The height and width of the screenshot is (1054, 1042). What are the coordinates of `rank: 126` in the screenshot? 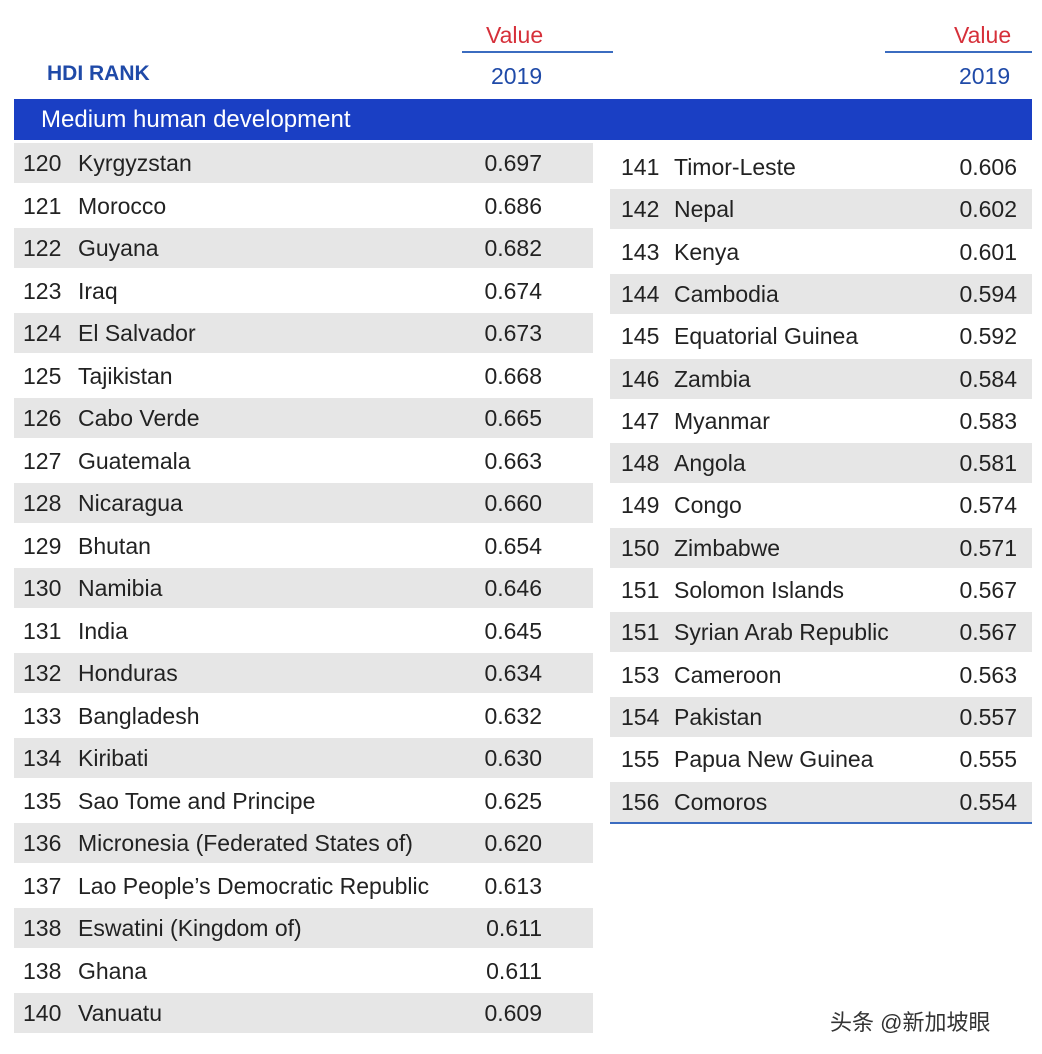 It's located at (42, 418).